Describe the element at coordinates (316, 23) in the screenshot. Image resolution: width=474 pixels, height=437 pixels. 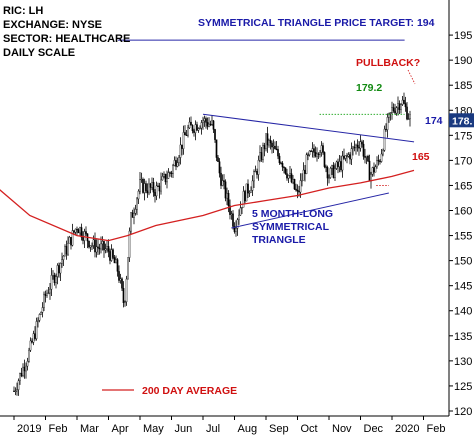
I see `target-label: SYMMETRICAL TRIANGLE PRICE TARGET: 194` at that location.